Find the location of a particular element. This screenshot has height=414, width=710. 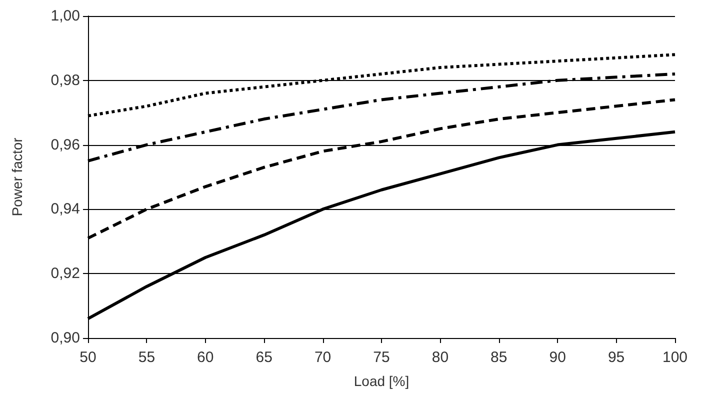

y-tick-label: 1,00 is located at coordinates (65, 16).